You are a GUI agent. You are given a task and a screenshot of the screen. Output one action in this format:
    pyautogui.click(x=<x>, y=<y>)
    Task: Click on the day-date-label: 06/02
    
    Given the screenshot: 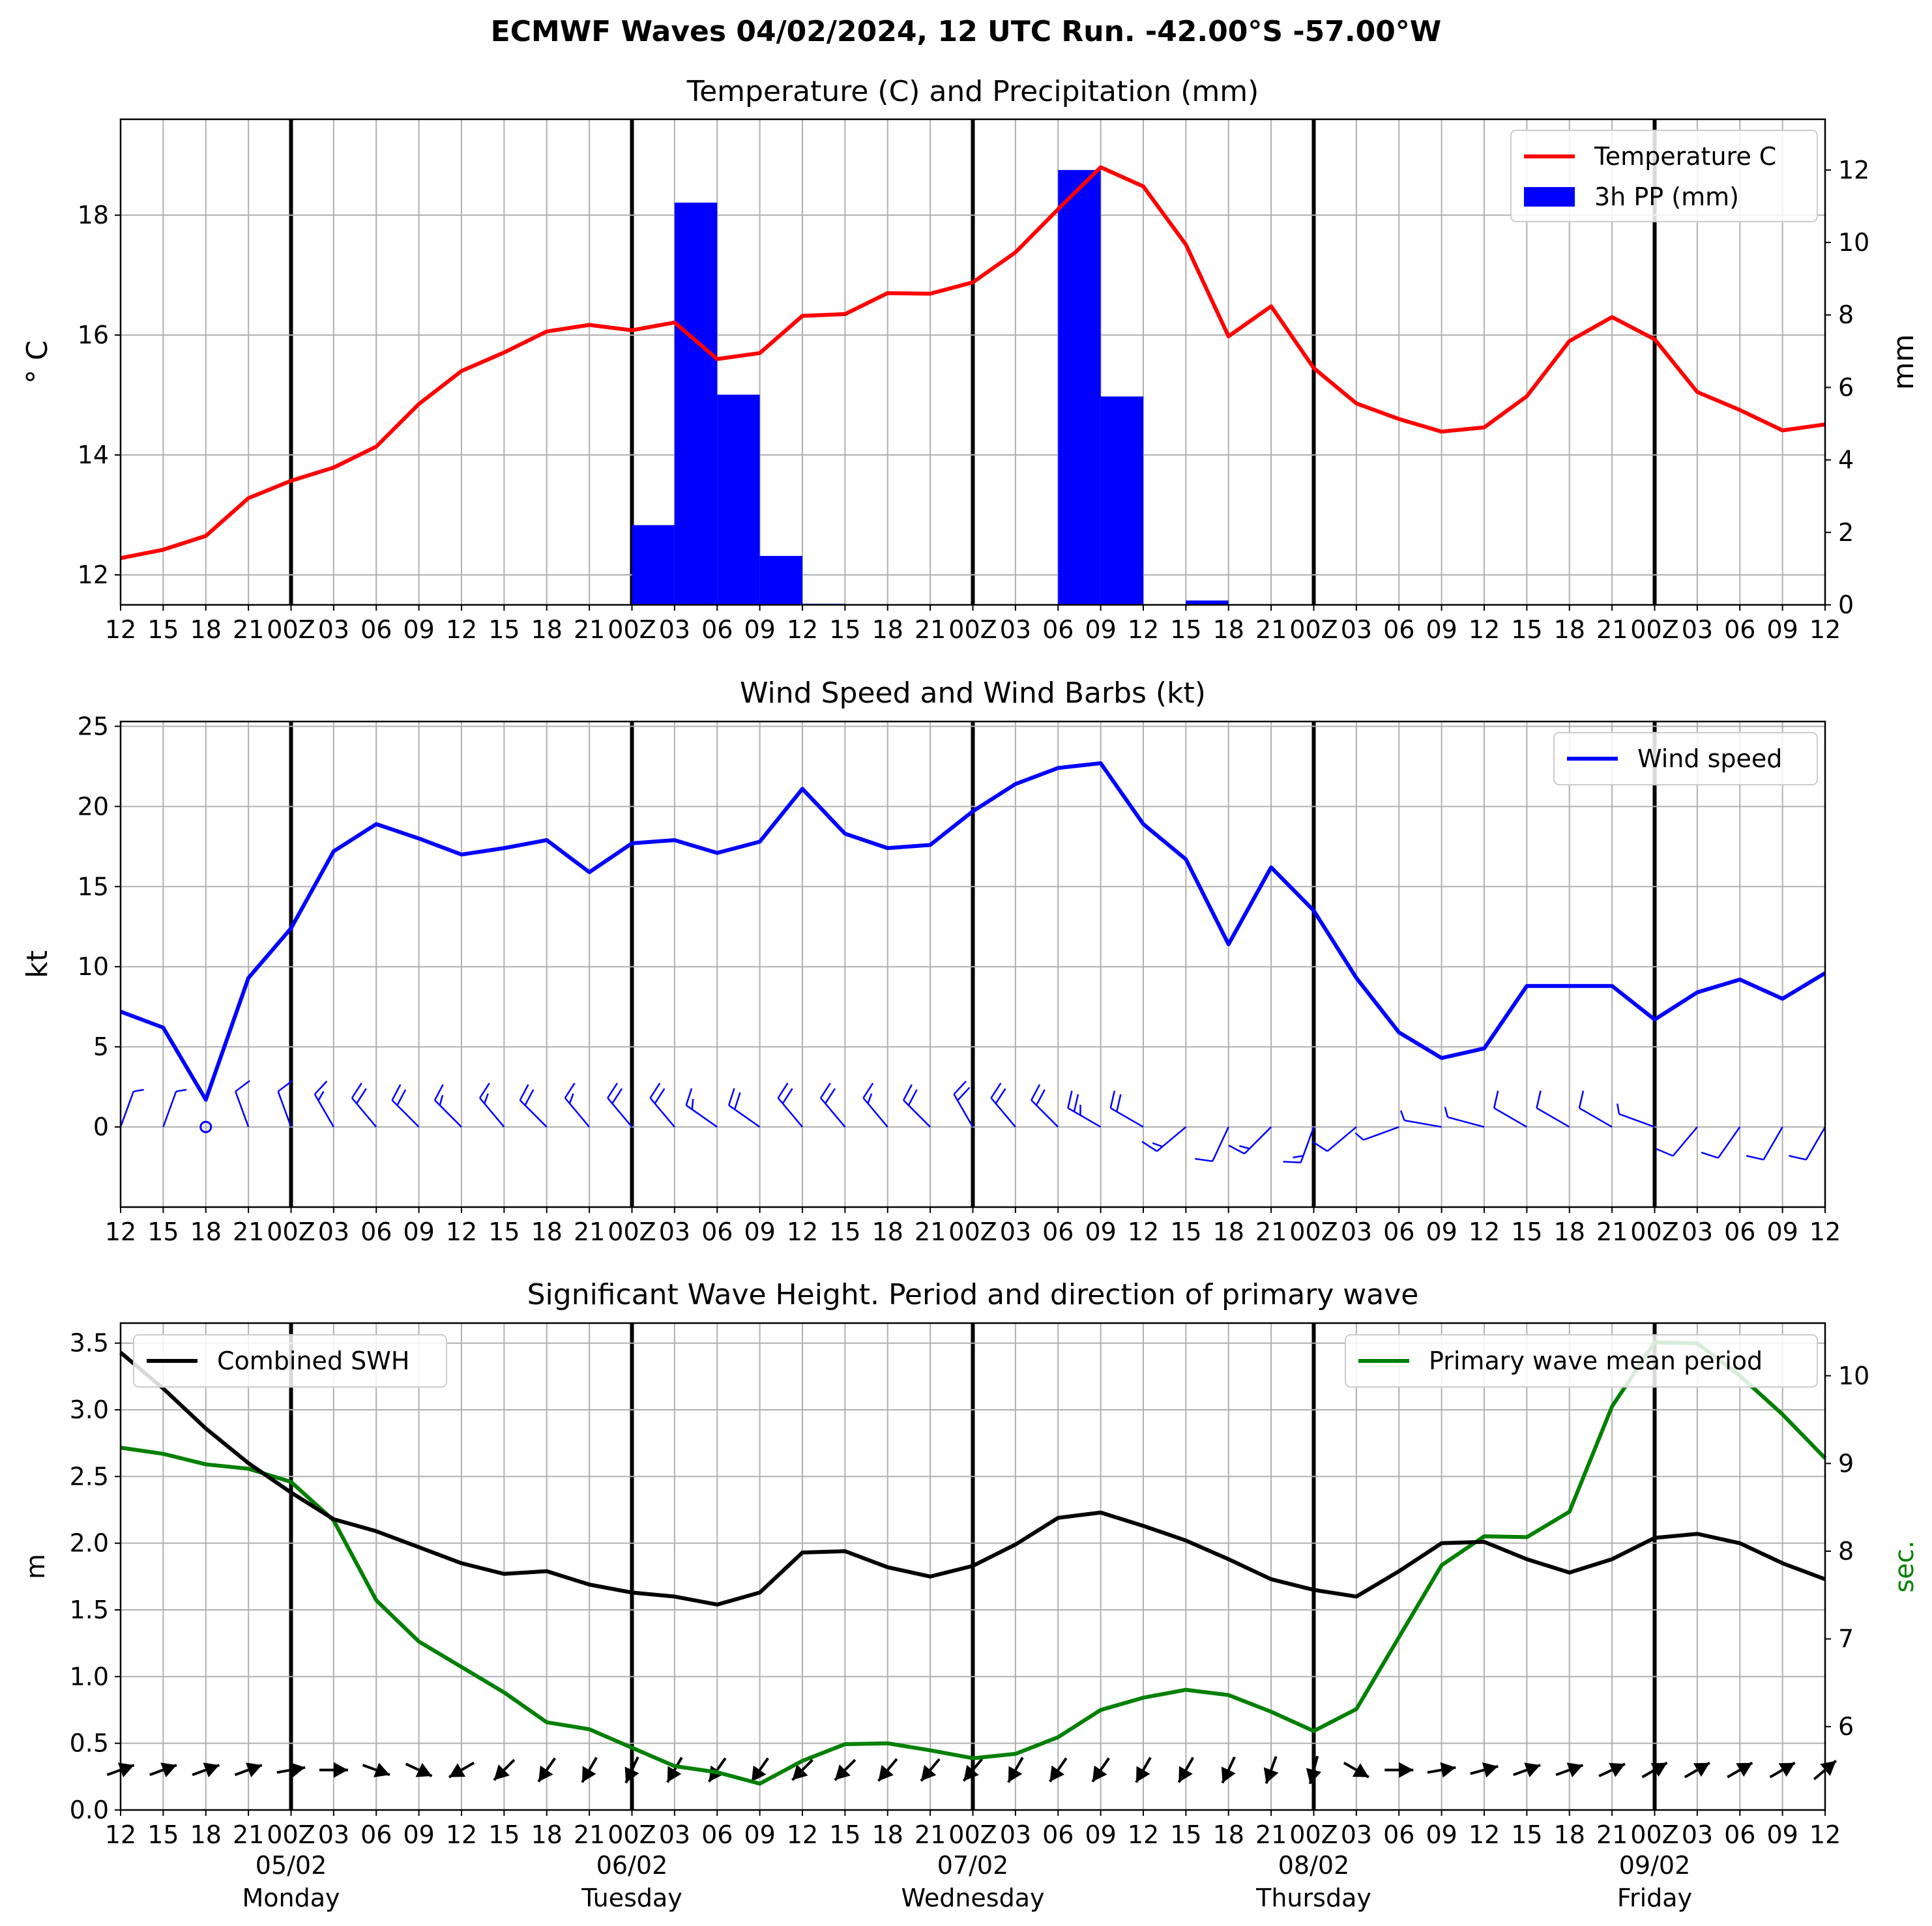 What is the action you would take?
    pyautogui.click(x=632, y=1865)
    